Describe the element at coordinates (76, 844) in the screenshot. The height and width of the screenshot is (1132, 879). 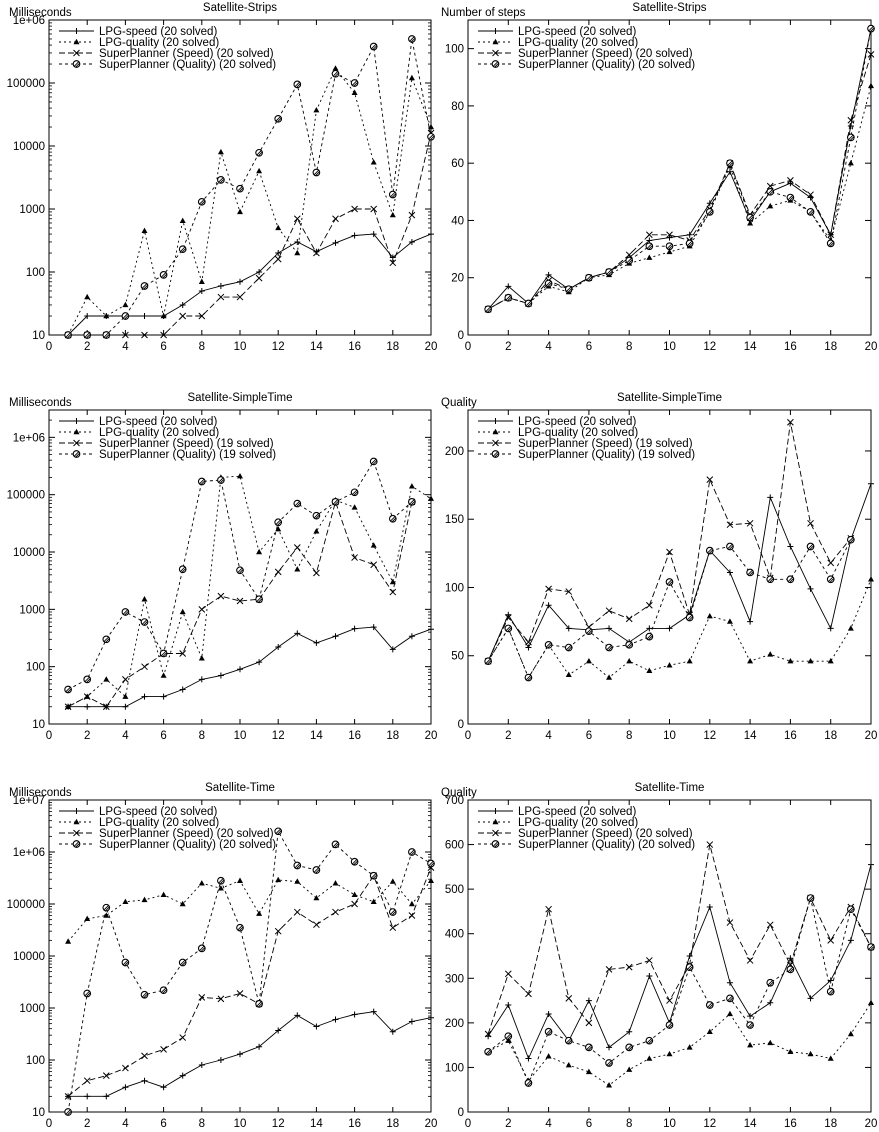
I see `legend-marker-sp_quality` at that location.